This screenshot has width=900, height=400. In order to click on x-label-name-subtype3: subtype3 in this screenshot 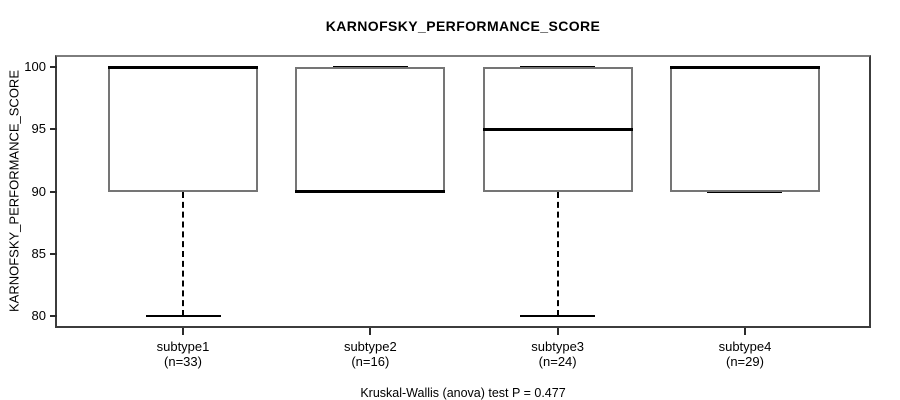, I will do `click(558, 346)`.